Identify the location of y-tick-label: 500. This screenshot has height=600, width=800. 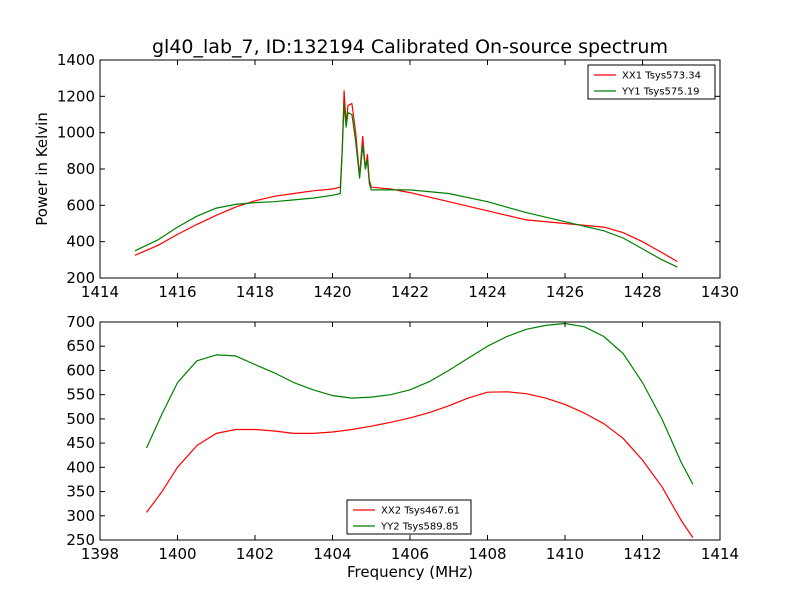
(80, 419).